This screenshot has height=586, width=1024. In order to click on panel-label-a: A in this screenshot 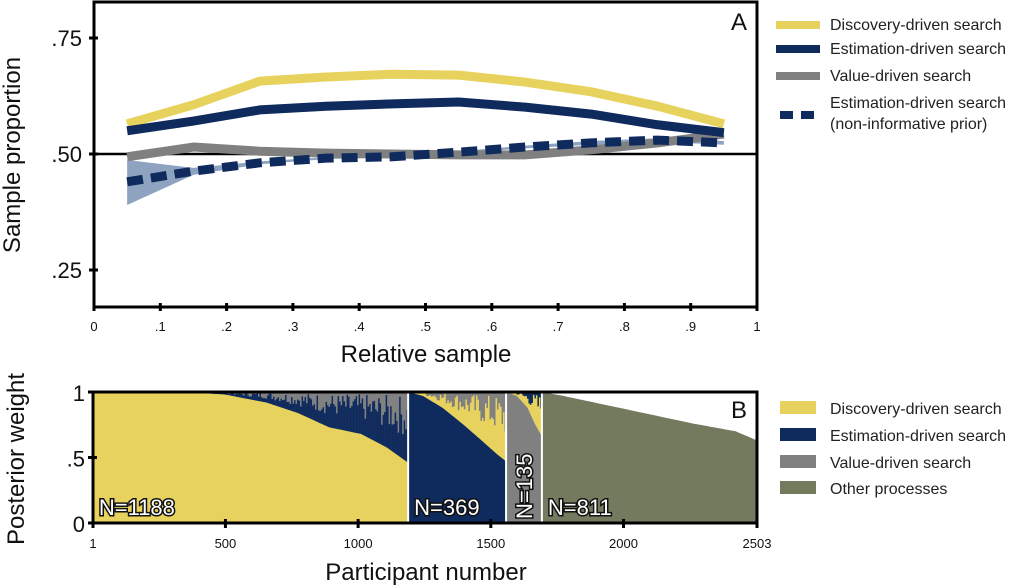, I will do `click(739, 22)`.